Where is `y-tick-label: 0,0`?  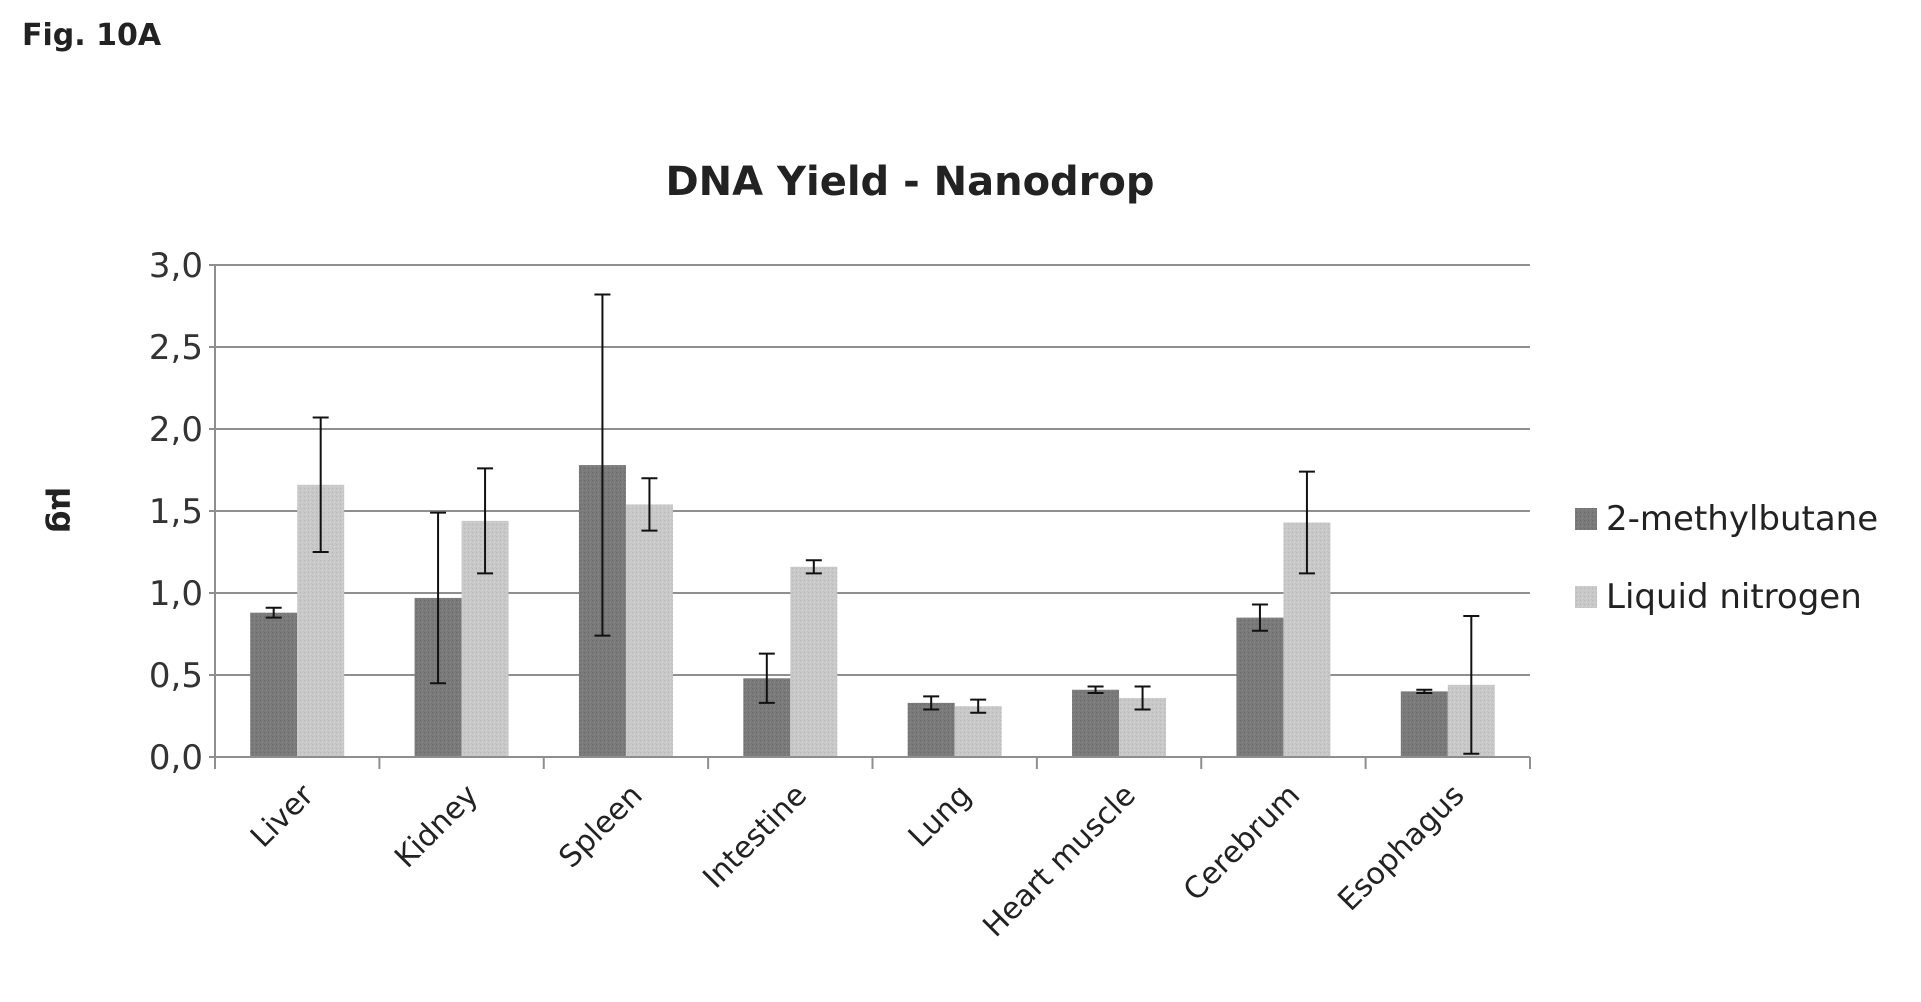
y-tick-label: 0,0 is located at coordinates (176, 758).